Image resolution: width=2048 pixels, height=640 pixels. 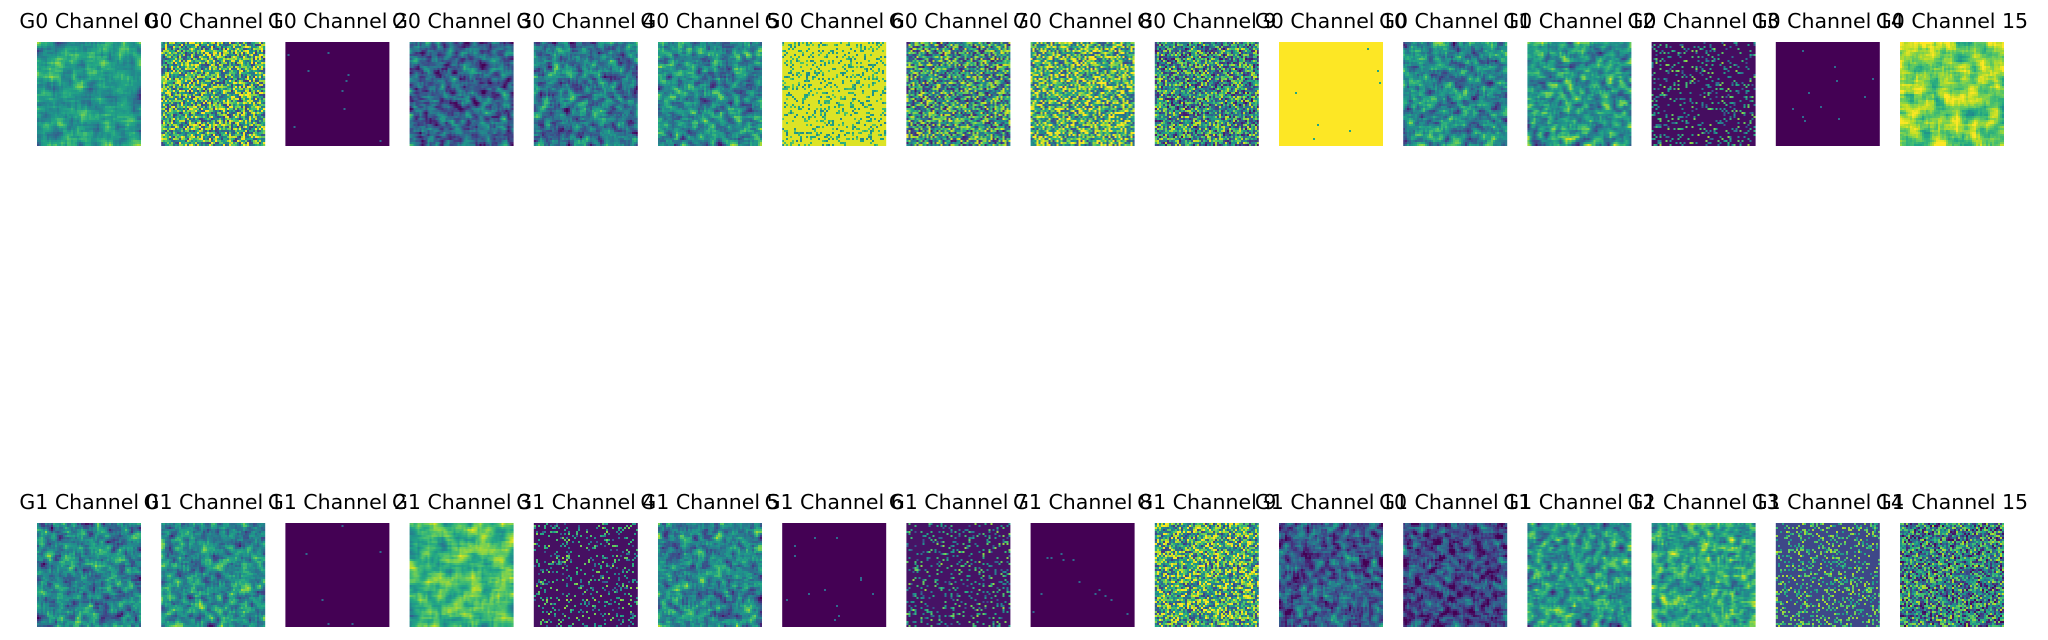 What do you see at coordinates (461, 502) in the screenshot?
I see `panel-title: G1 Channel 3` at bounding box center [461, 502].